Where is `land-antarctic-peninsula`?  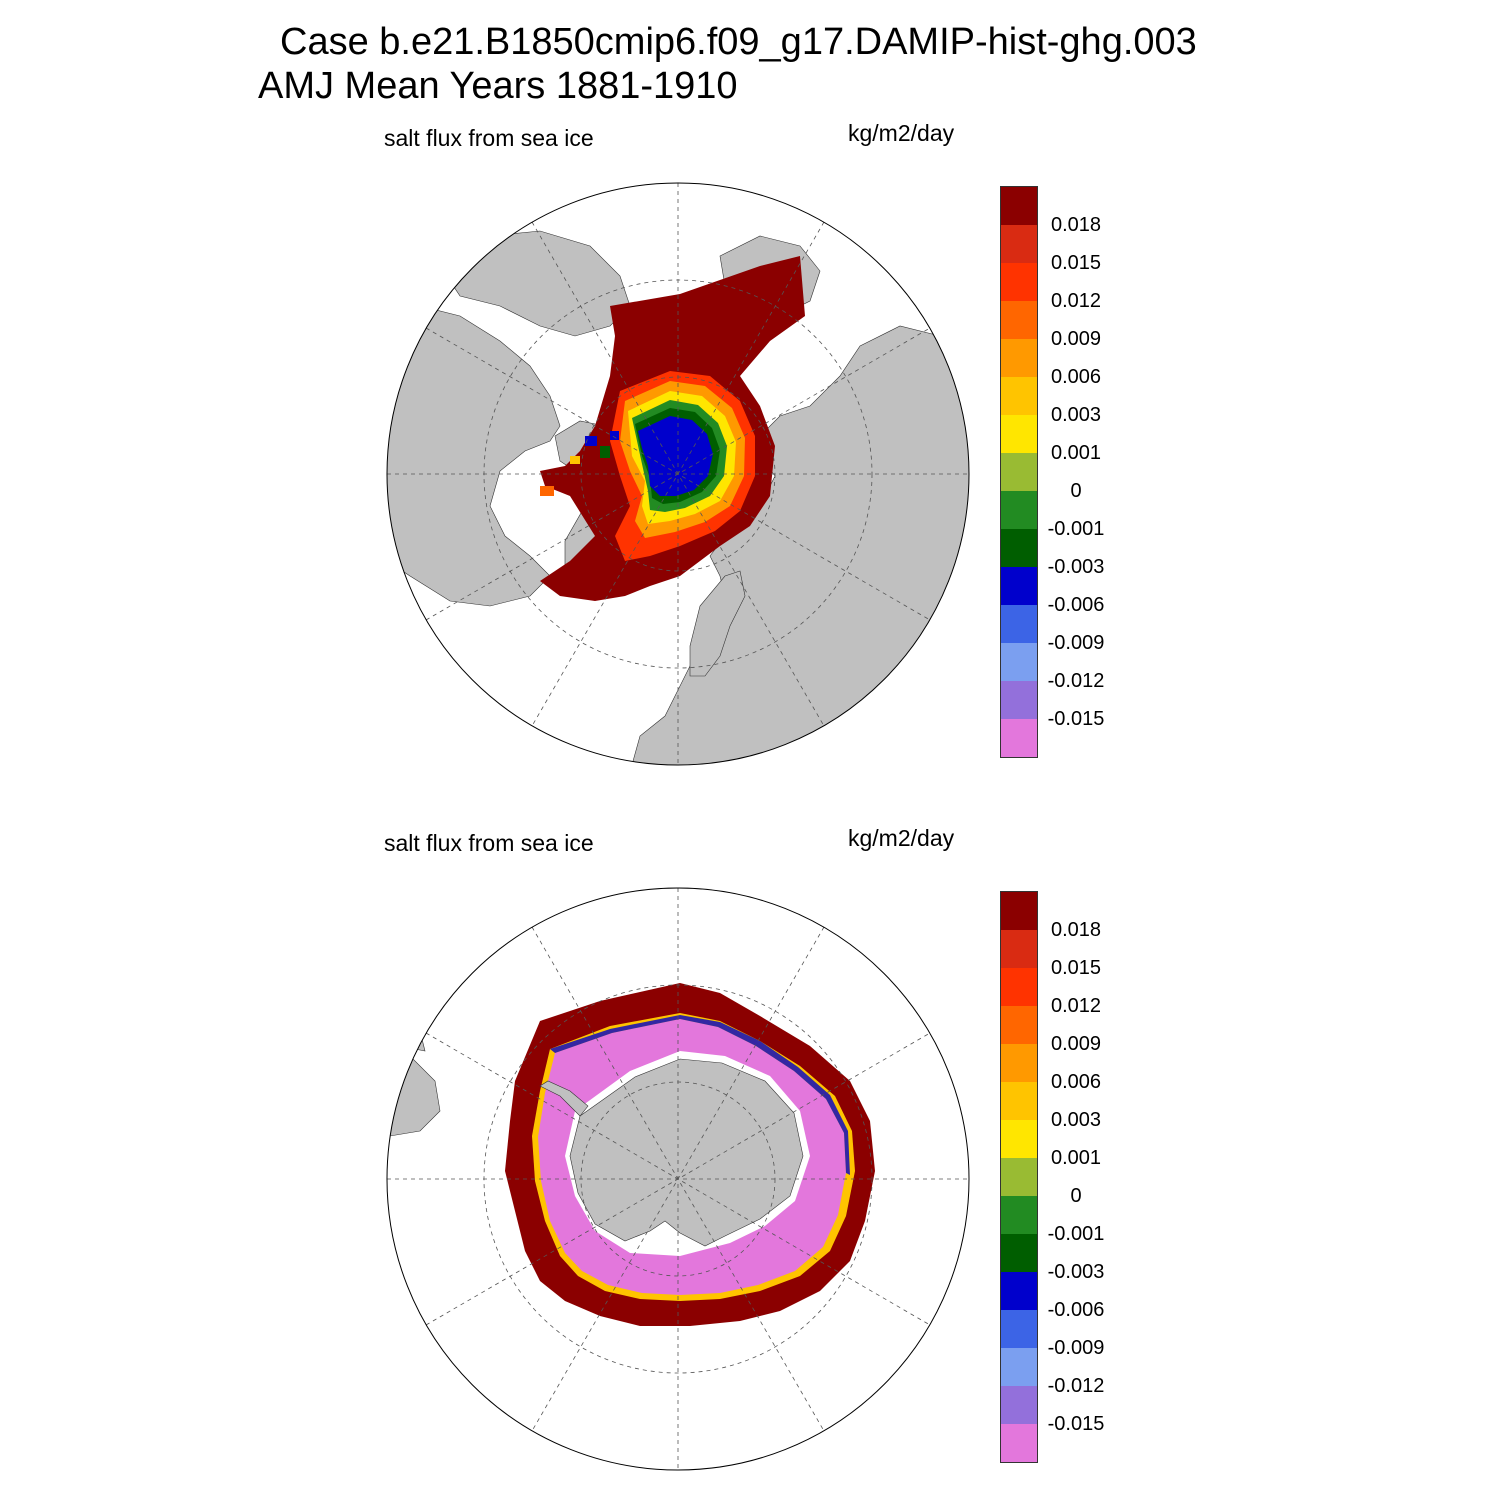
land-antarctic-peninsula is located at coordinates (564, 1098).